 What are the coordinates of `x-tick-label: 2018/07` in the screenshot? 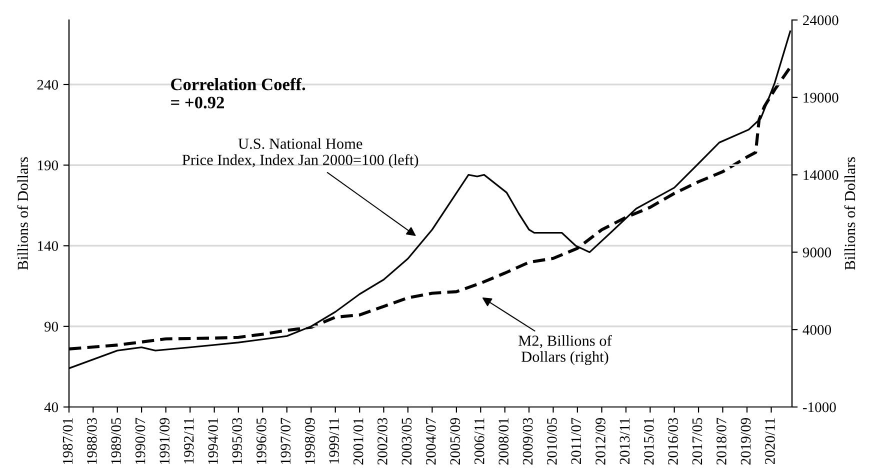 It's located at (721, 441).